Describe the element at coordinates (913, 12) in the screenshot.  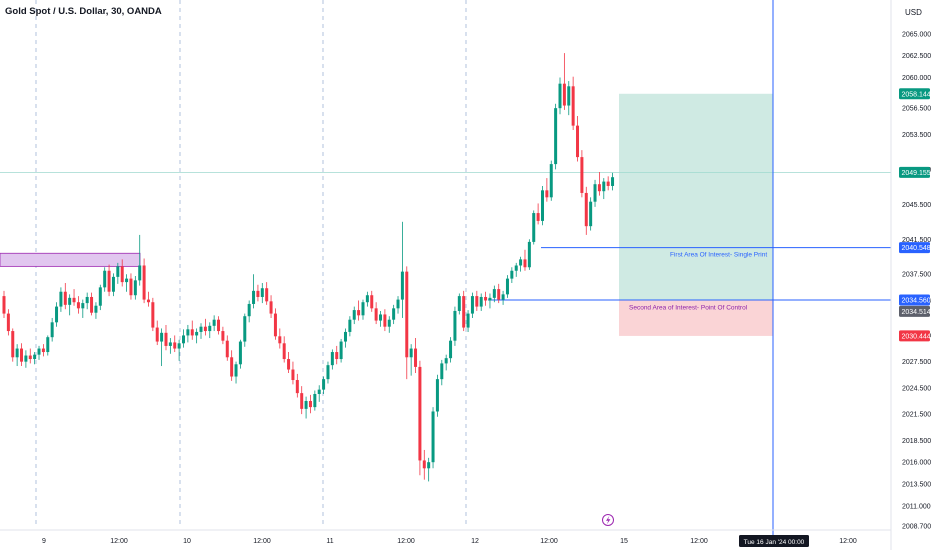
I see `currency-label: USD` at that location.